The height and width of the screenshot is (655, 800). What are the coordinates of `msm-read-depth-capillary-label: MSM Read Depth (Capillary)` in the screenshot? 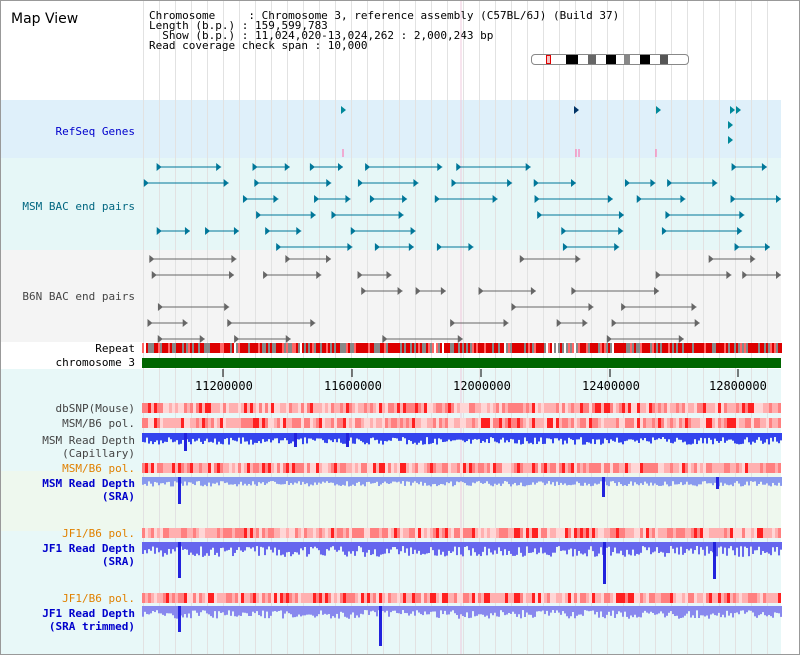 It's located at (88, 447).